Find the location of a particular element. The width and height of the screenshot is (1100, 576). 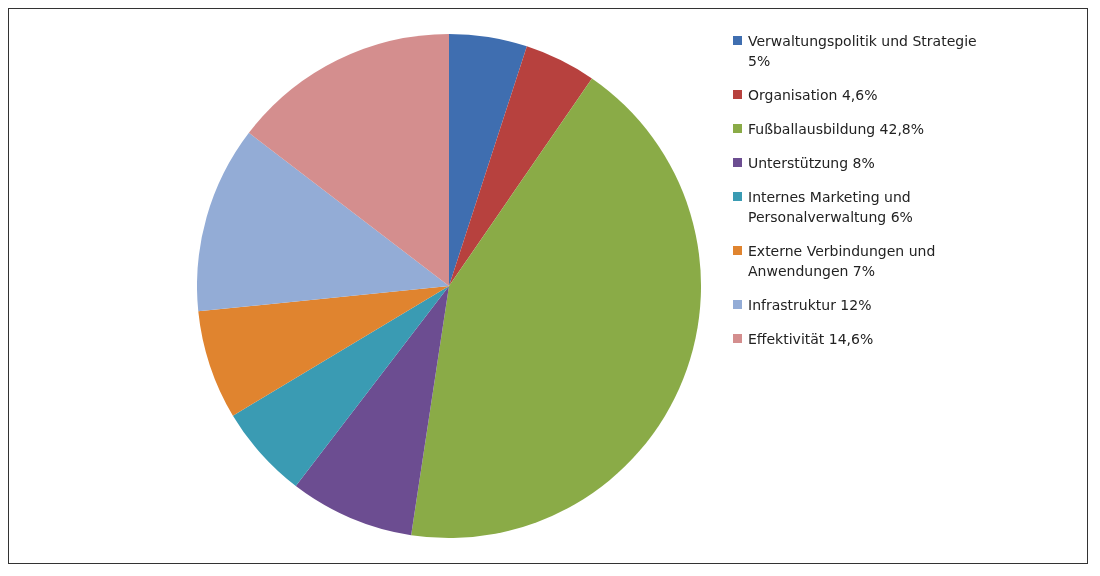

legend-label: Organisation 4,6% is located at coordinates (813, 95).